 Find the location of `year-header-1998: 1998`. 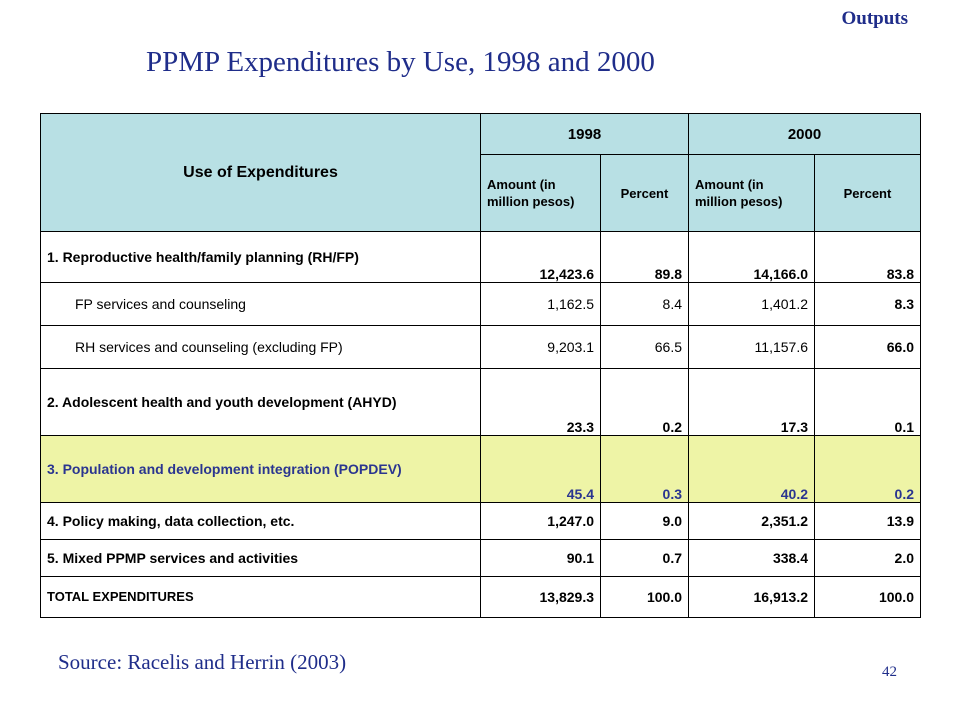

year-header-1998: 1998 is located at coordinates (584, 134).